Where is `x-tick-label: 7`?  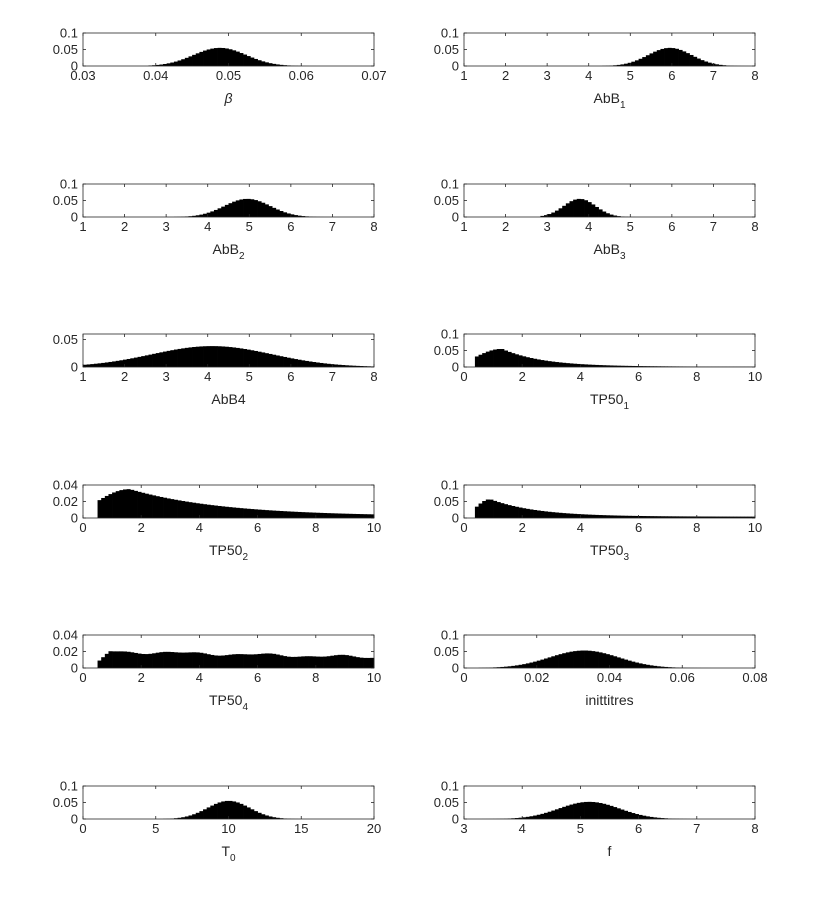
x-tick-label: 7 is located at coordinates (696, 828).